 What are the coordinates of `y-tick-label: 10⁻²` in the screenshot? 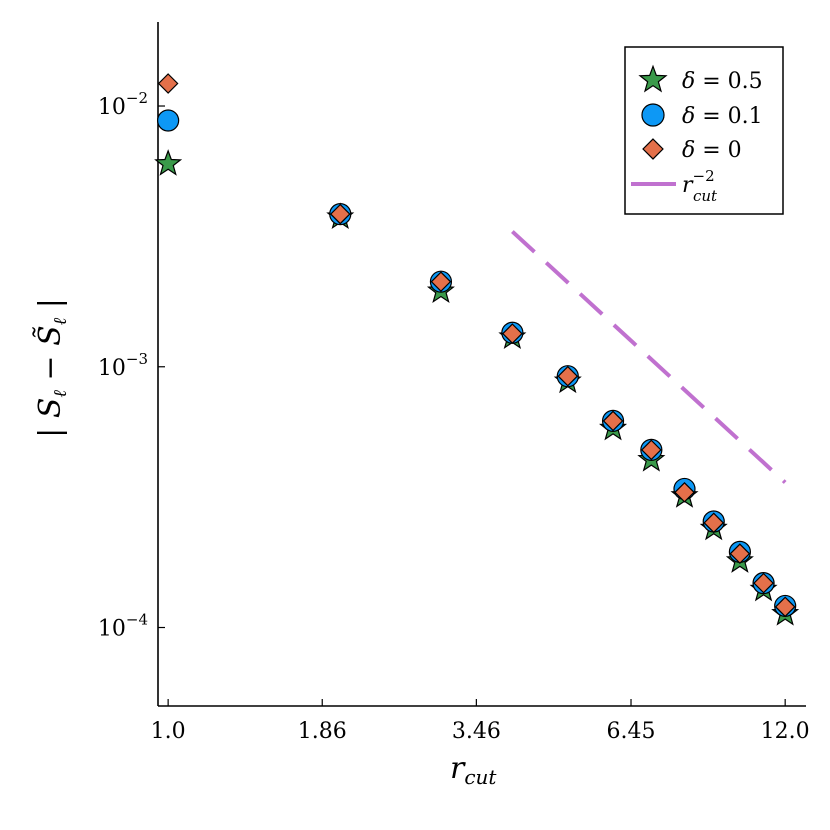 It's located at (123, 104).